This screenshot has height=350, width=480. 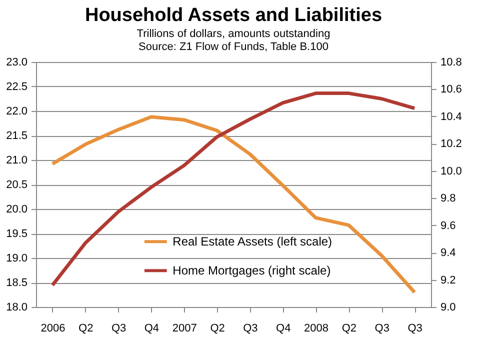 What do you see at coordinates (451, 62) in the screenshot?
I see `y2-tick-label: 10.8` at bounding box center [451, 62].